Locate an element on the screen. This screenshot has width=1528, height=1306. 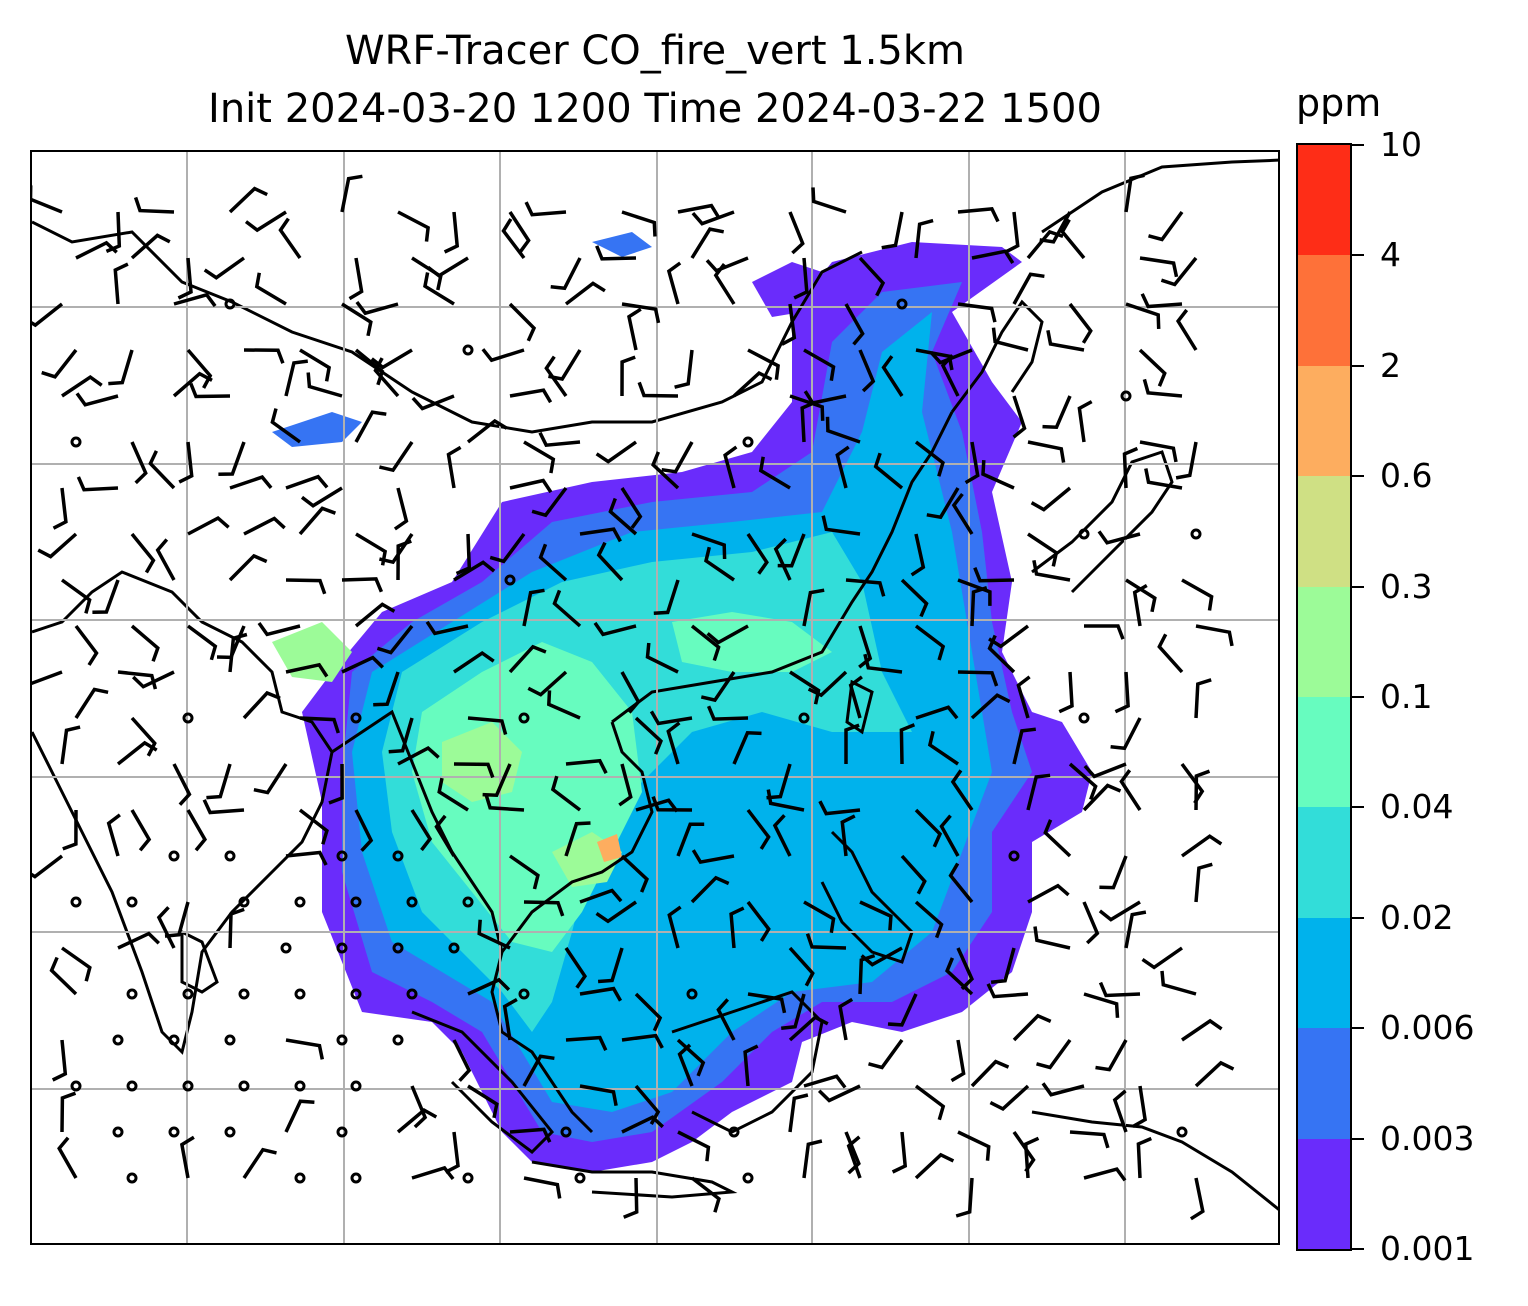
colorbar-tick is located at coordinates (1358, 1138).